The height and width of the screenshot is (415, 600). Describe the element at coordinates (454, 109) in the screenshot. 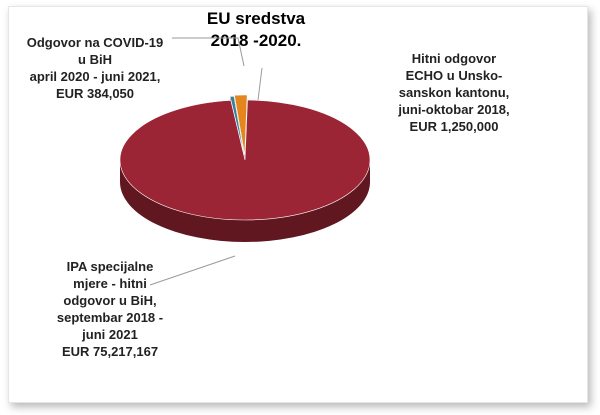

I see `slice-label-line: juni-oktobar 2018,` at that location.